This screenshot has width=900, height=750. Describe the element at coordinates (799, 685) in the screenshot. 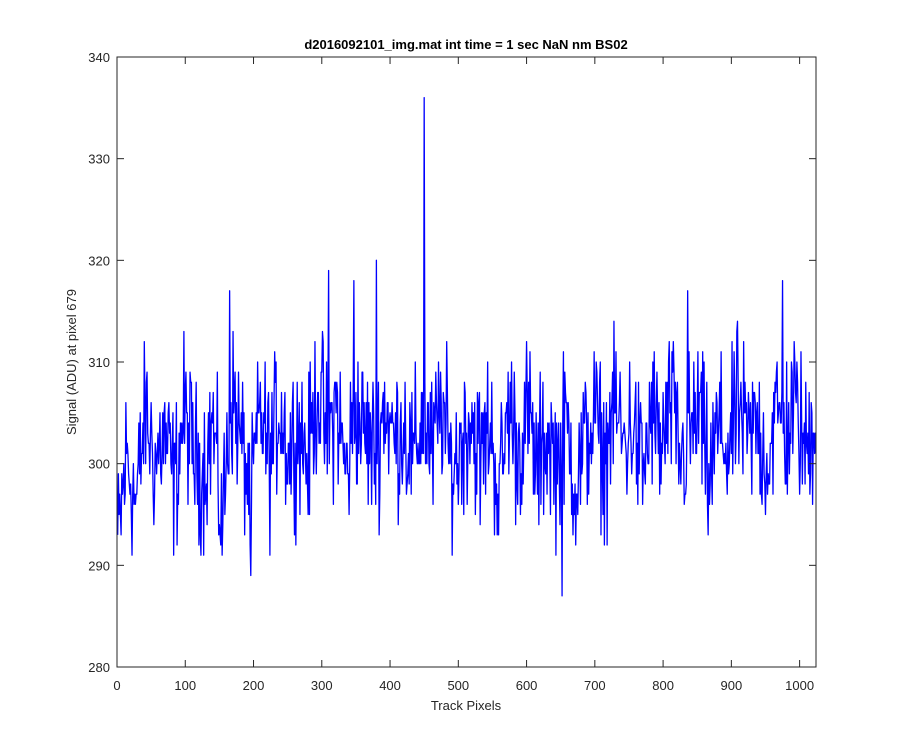

I see `x-tick-label: 1000` at that location.